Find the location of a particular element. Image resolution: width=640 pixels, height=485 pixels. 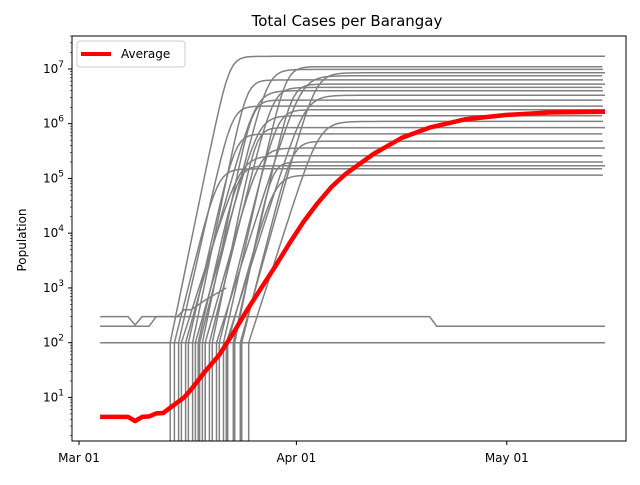

x-axis: Mar 01 Apr 01 May 01 is located at coordinates (293, 453).